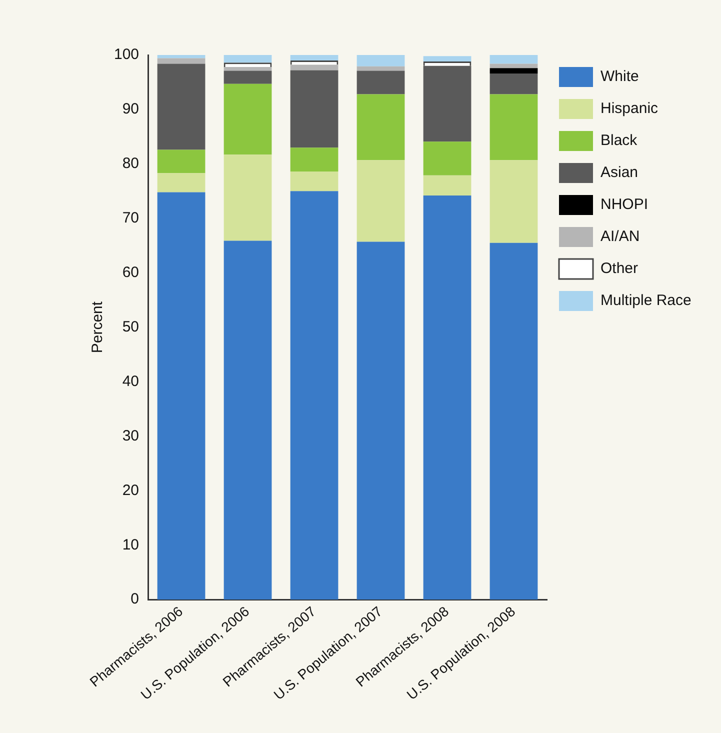 The image size is (721, 733). Describe the element at coordinates (131, 109) in the screenshot. I see `y-tick-label: 90` at that location.